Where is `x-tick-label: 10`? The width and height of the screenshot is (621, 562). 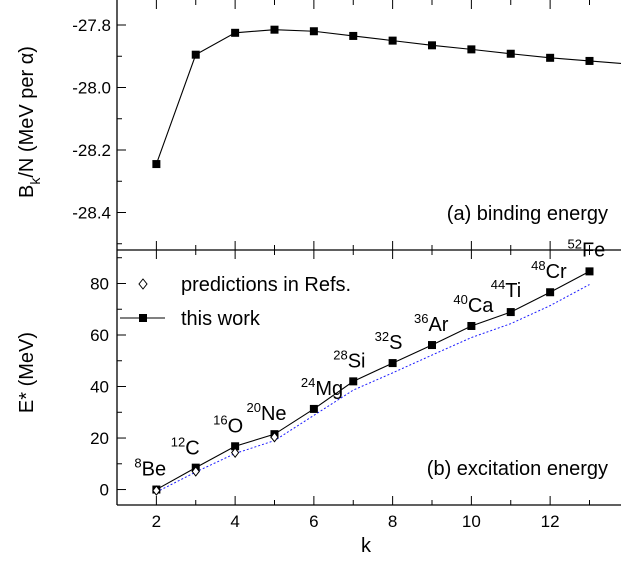 x-tick-label: 10 is located at coordinates (471, 521).